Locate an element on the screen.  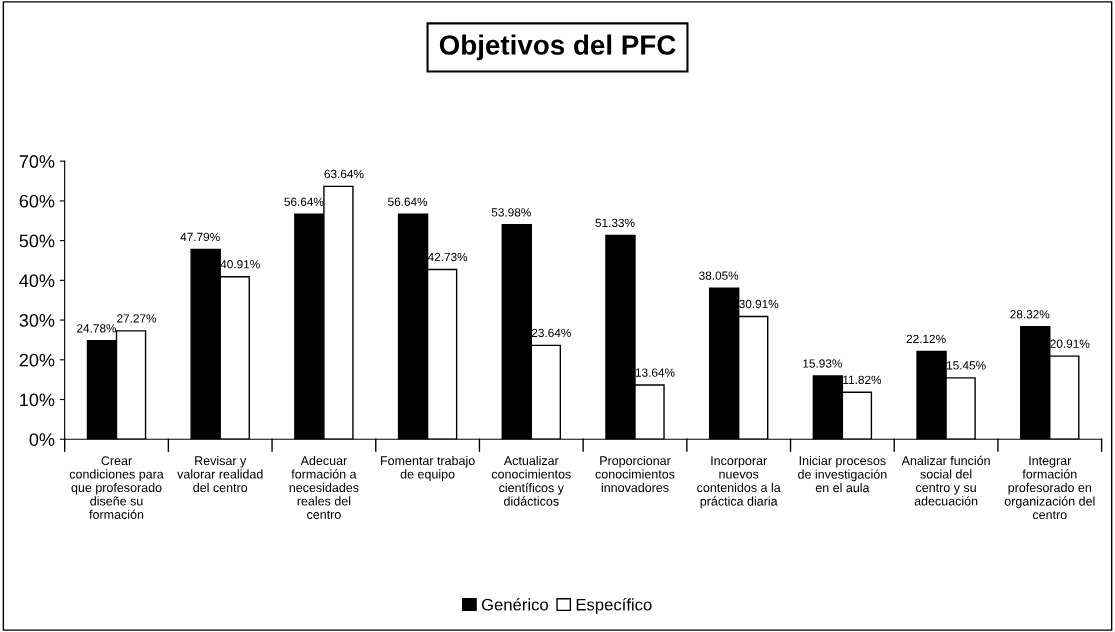
y-tick-label: 0% is located at coordinates (42, 439).